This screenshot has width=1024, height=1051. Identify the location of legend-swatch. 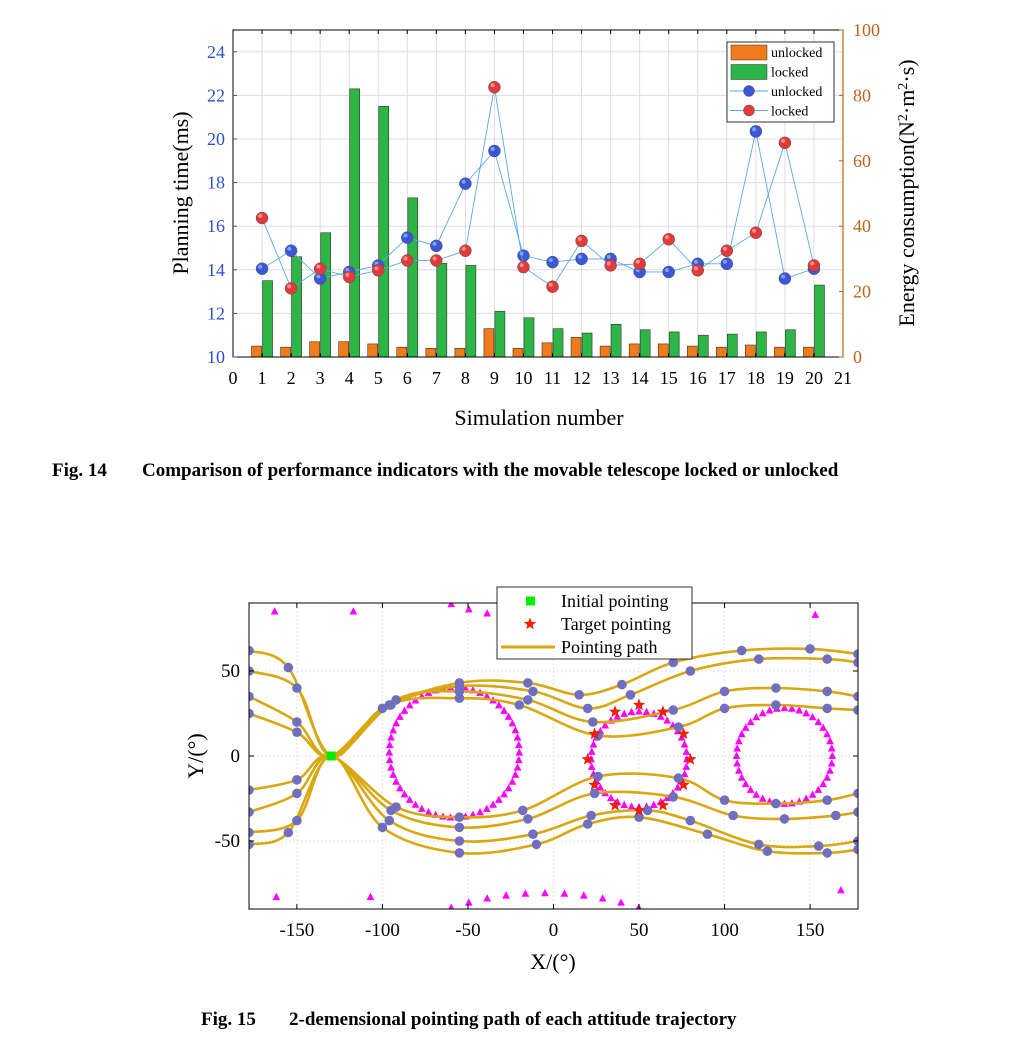
(749, 72).